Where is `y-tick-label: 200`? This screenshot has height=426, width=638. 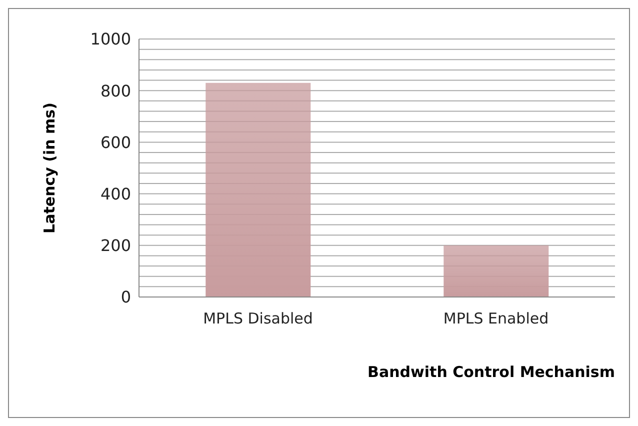 y-tick-label: 200 is located at coordinates (115, 246).